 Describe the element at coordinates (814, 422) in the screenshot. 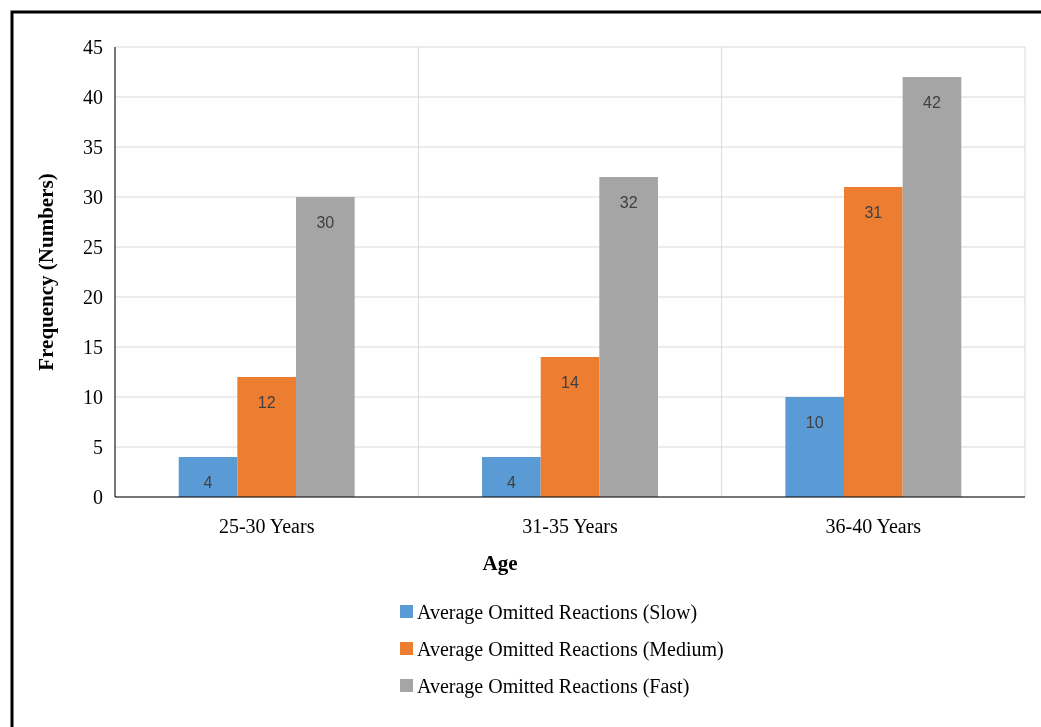

I see `data-label: 10` at that location.